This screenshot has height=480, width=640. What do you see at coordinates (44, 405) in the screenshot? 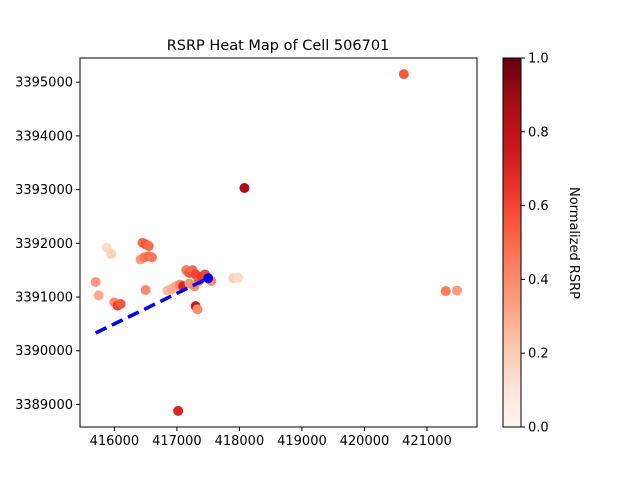
I see `y-tick-label: 3389000` at bounding box center [44, 405].